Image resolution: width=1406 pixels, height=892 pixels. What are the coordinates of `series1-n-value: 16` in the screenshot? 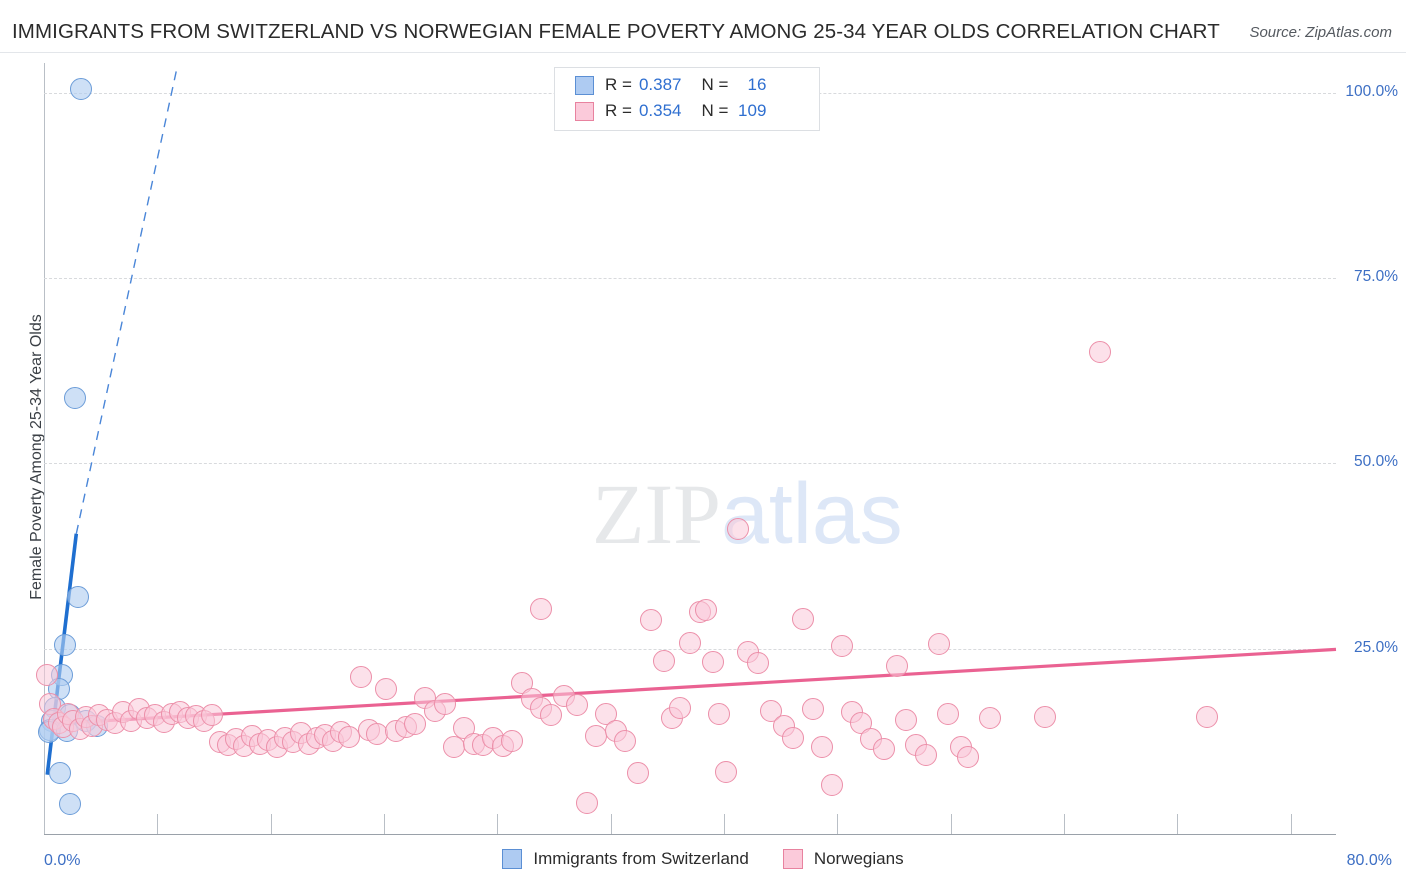 It's located at (757, 84).